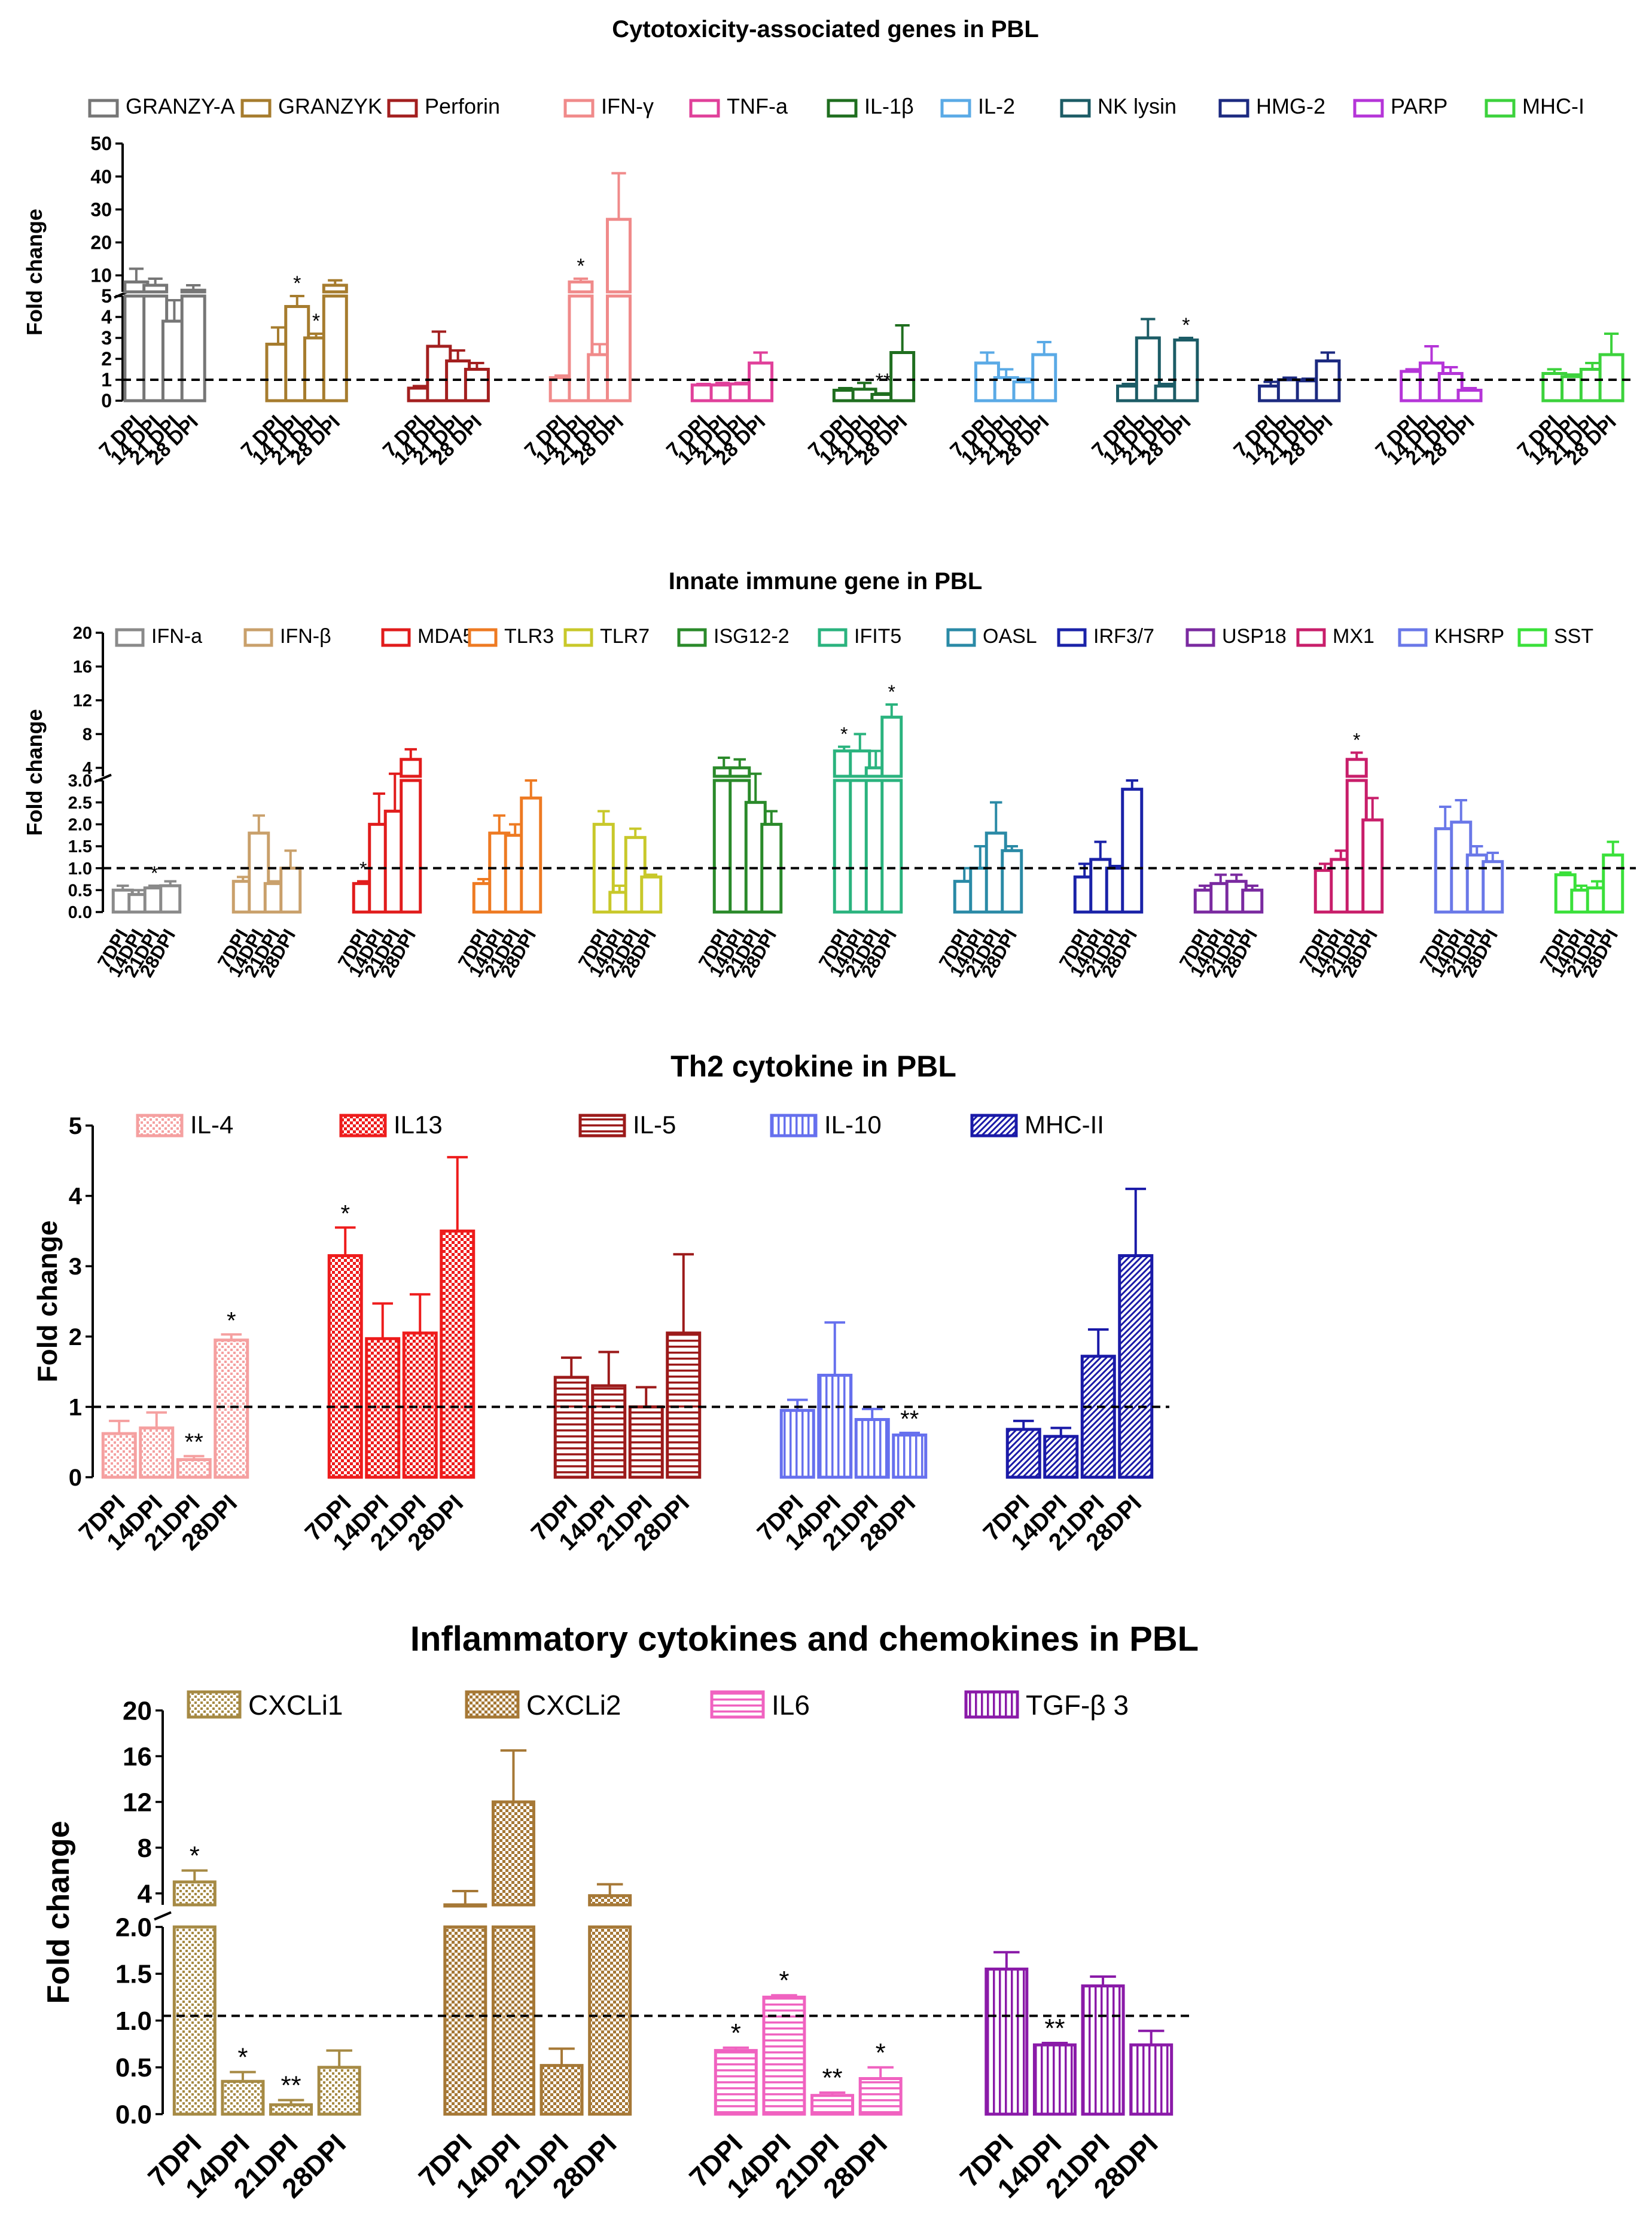 This screenshot has height=2223, width=1652. What do you see at coordinates (826, 29) in the screenshot?
I see `chart-title: Cytotoxicity-associated genes in PBL` at bounding box center [826, 29].